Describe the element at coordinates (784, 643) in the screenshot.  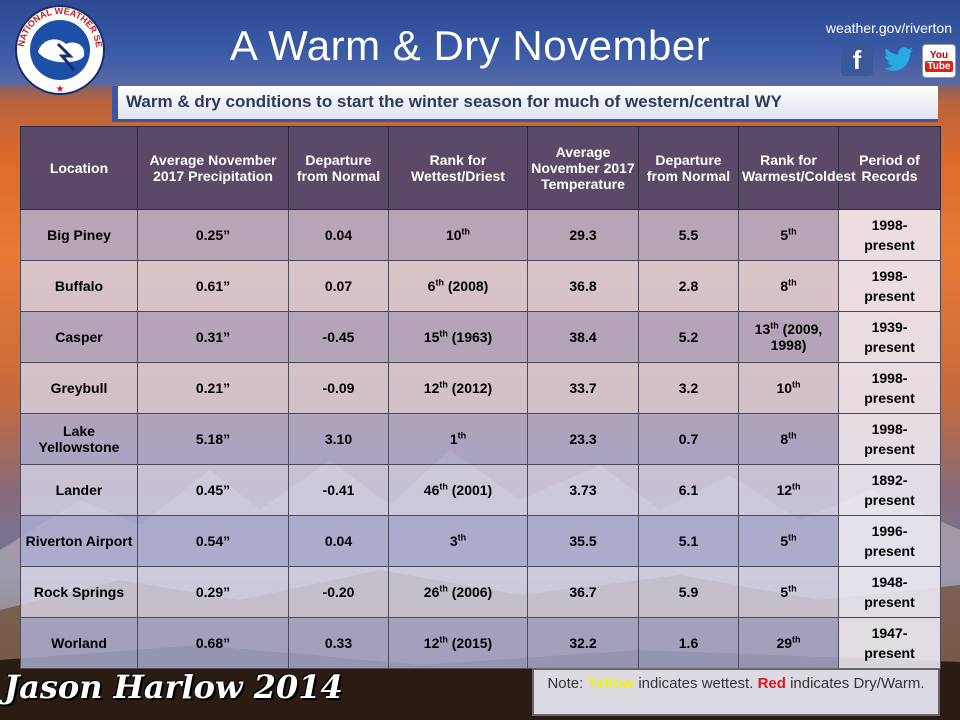
I see `rank-value: 29` at that location.